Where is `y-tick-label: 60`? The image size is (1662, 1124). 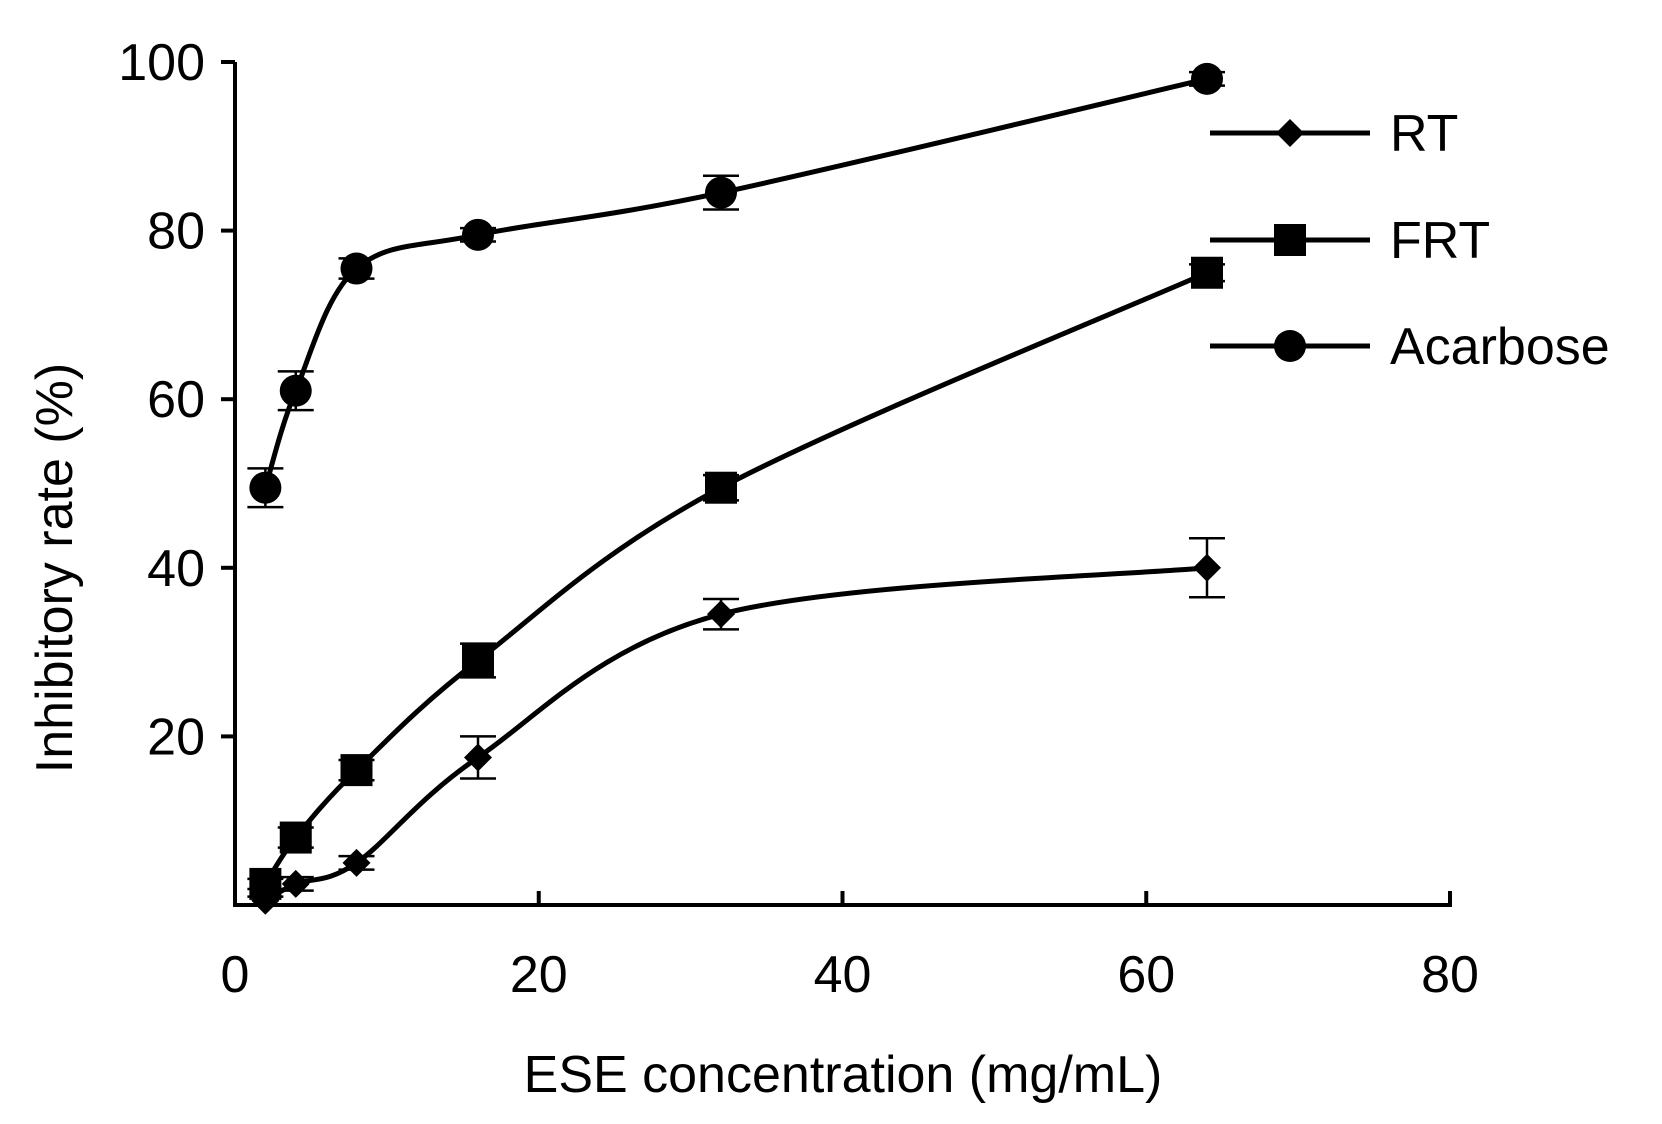
y-tick-label: 60 is located at coordinates (176, 400).